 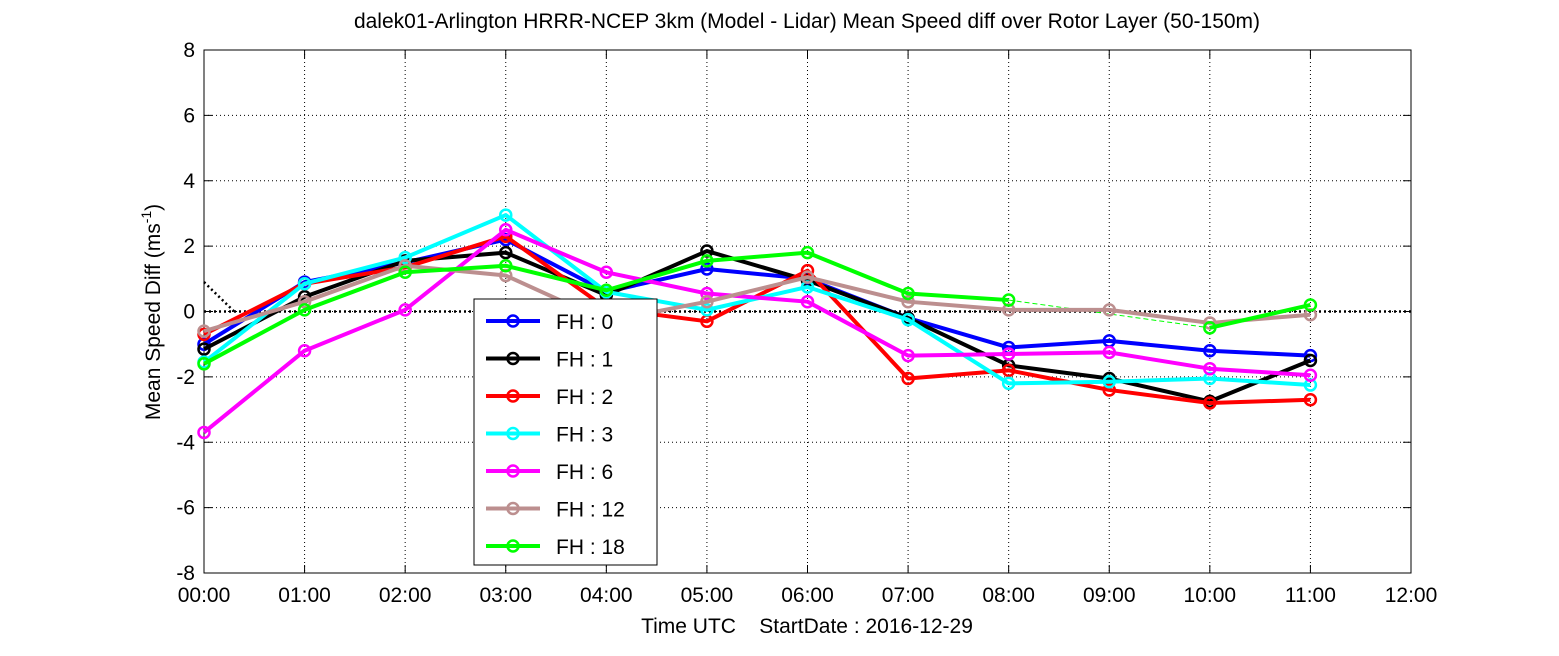 What do you see at coordinates (584, 360) in the screenshot?
I see `legend-label: FH : 1` at bounding box center [584, 360].